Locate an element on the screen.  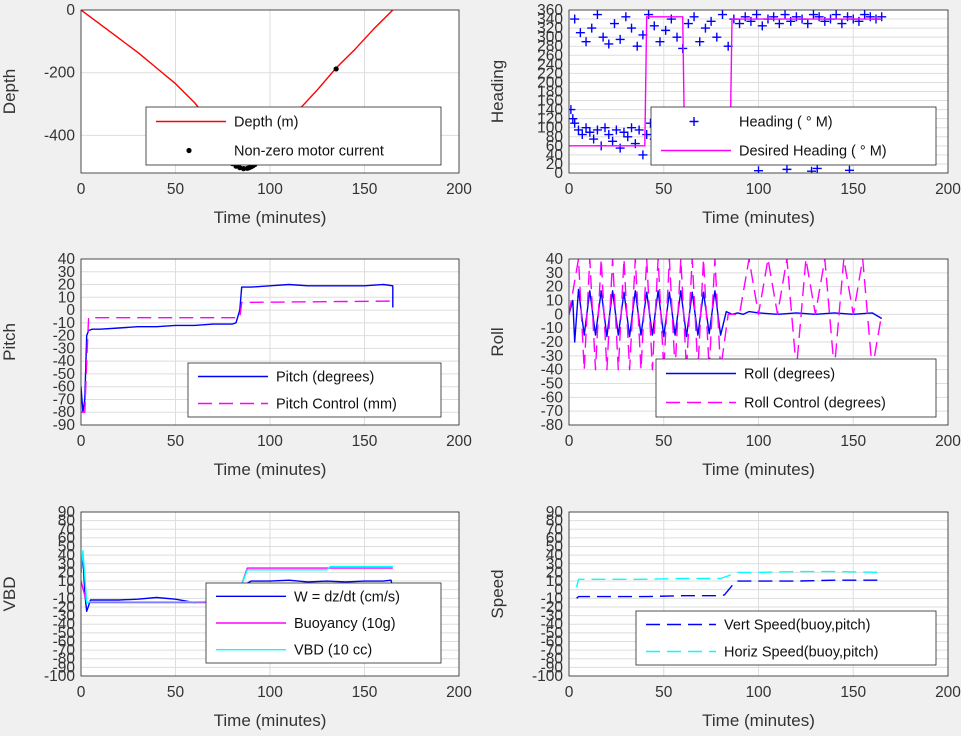
y-tick-label: 50 is located at coordinates (67, 547).